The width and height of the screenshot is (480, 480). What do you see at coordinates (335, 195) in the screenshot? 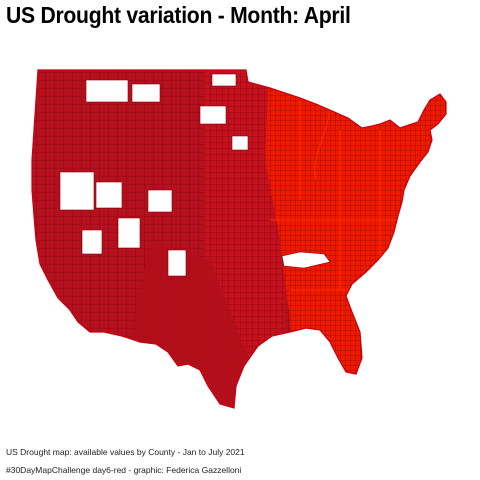
I see `state-borders` at bounding box center [335, 195].